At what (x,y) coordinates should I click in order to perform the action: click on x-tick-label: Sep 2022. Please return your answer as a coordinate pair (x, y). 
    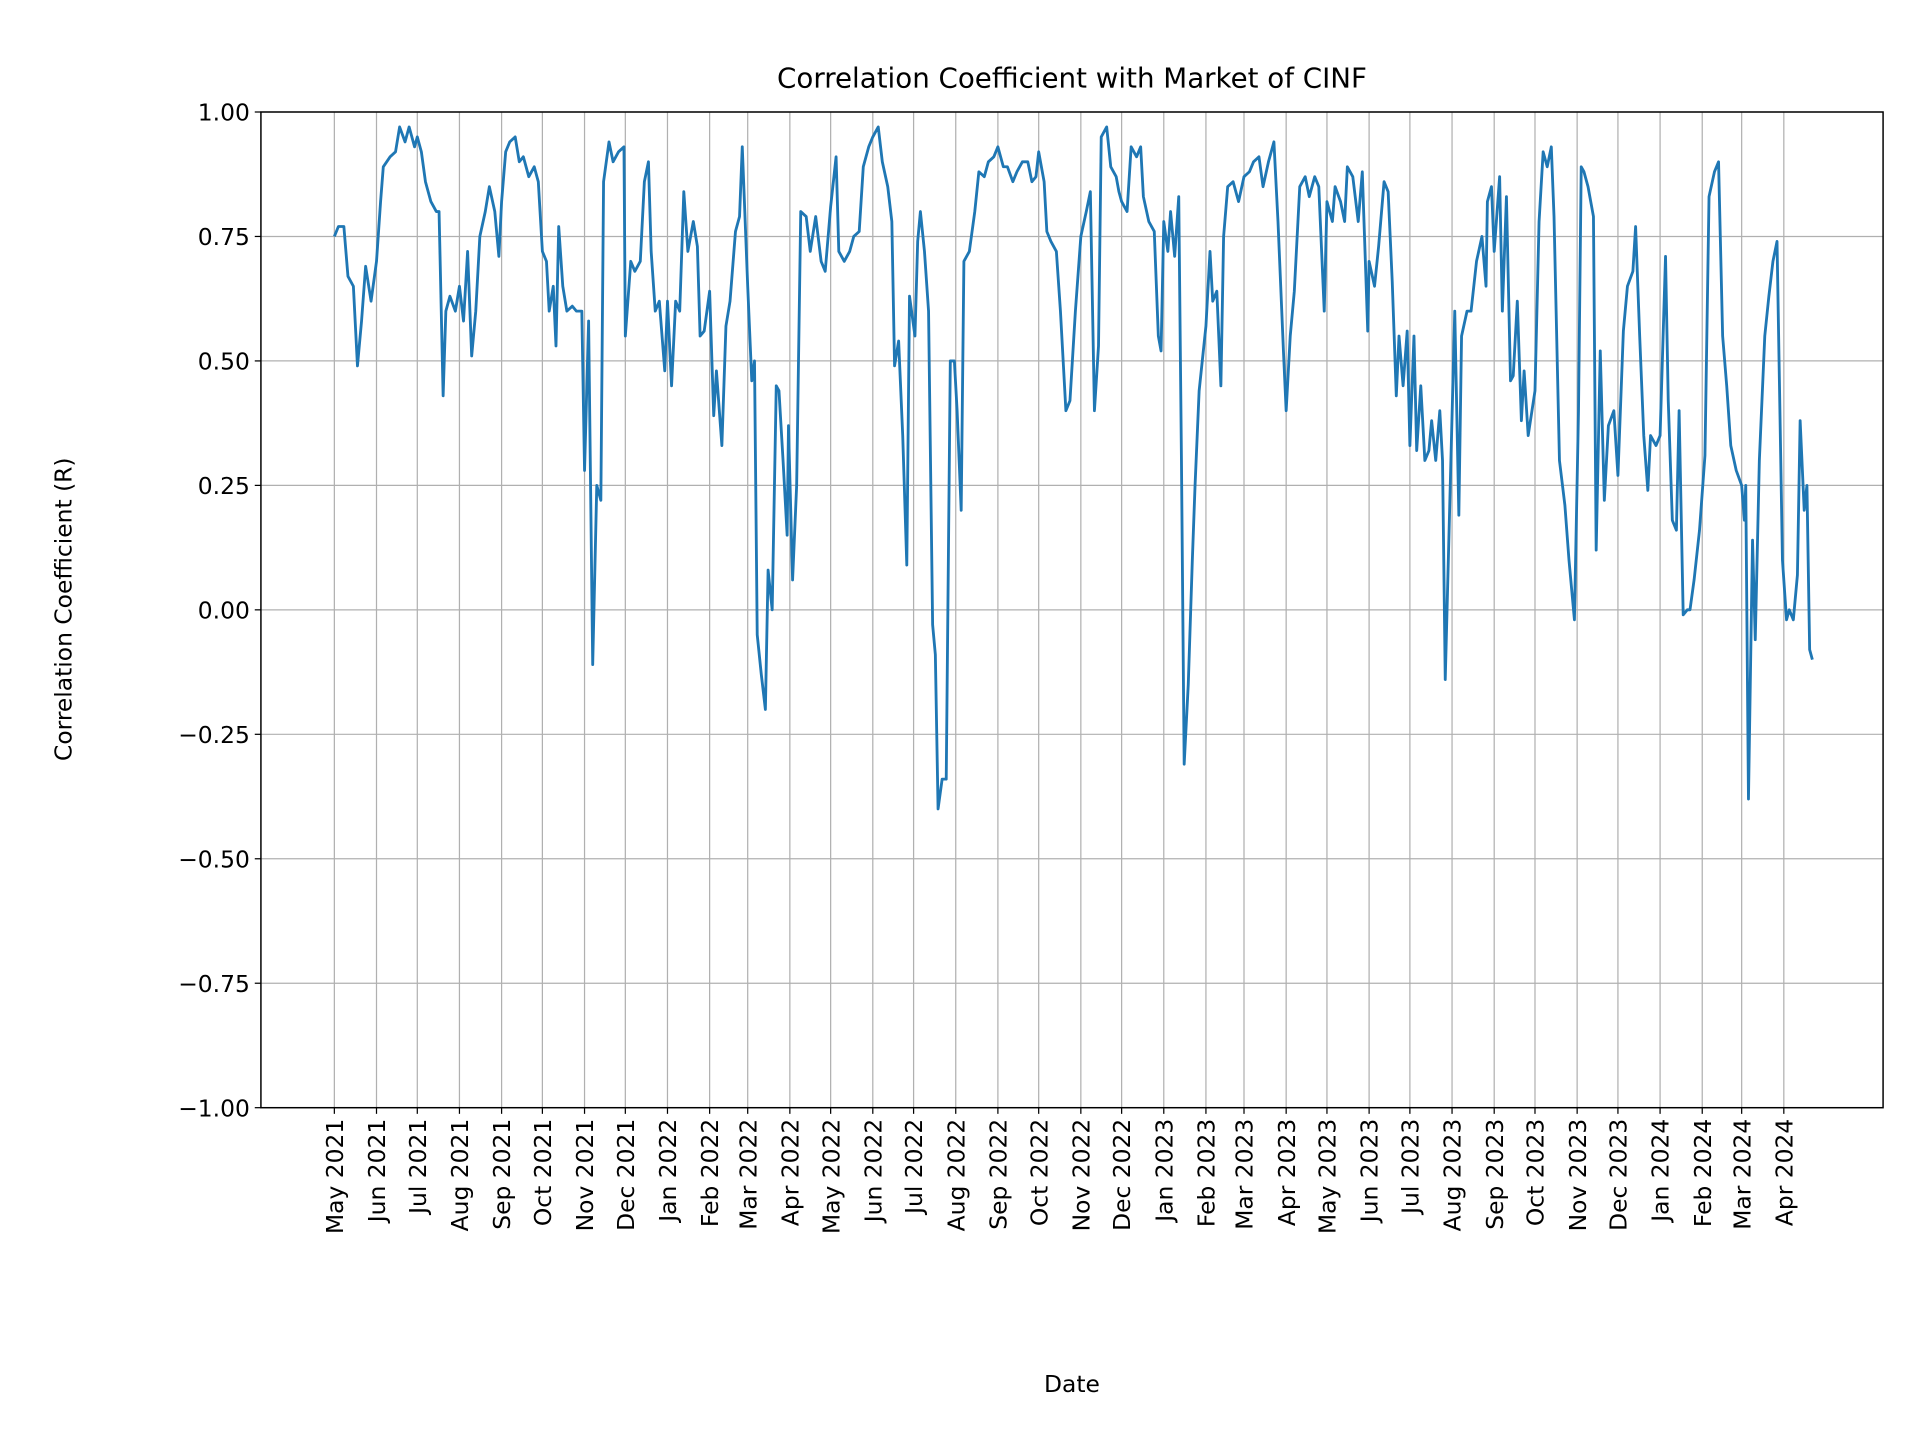
    Looking at the image, I should click on (999, 1174).